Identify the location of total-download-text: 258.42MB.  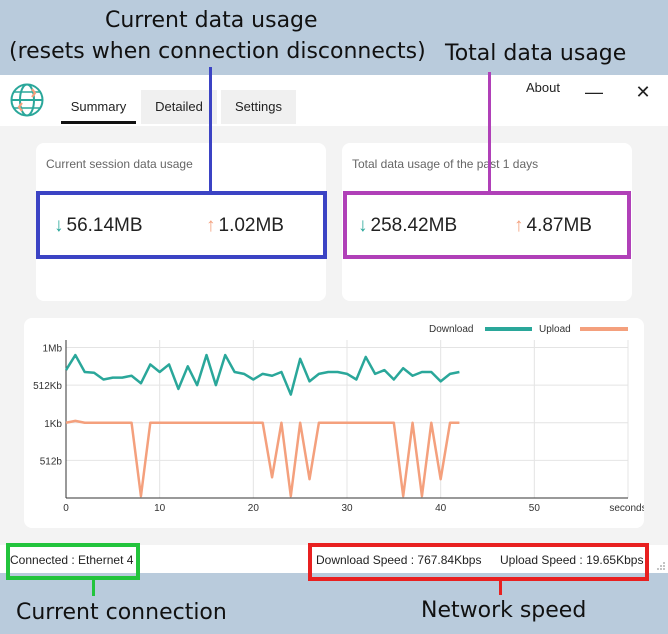
(414, 225).